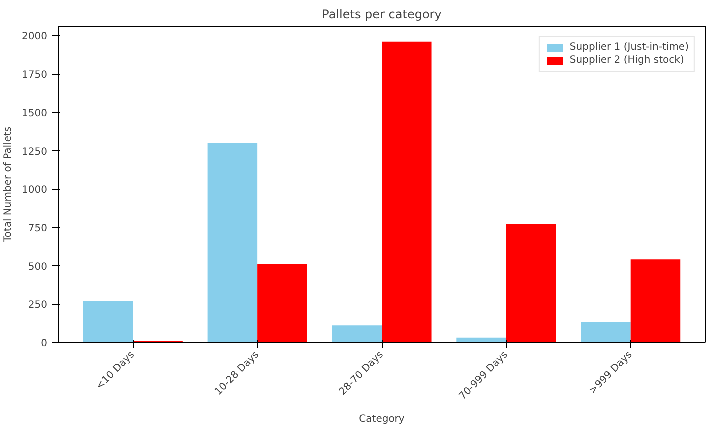 The height and width of the screenshot is (432, 716). What do you see at coordinates (35, 76) in the screenshot?
I see `y-tick-label: 1750` at bounding box center [35, 76].